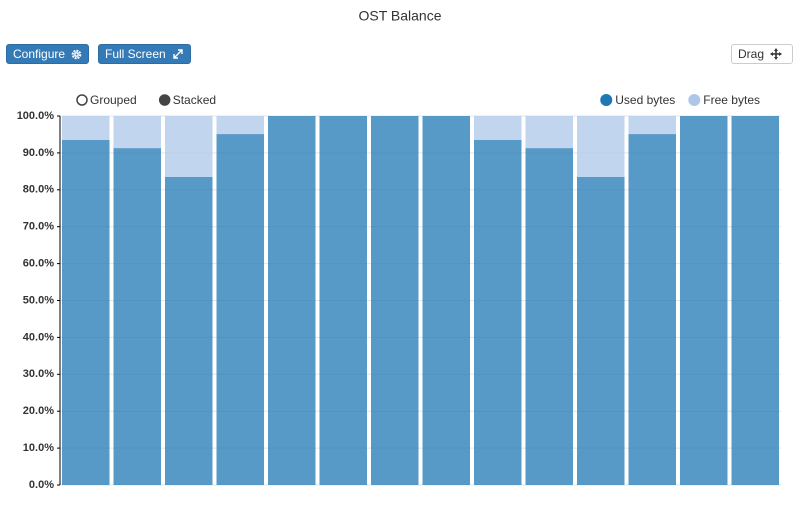 The height and width of the screenshot is (508, 807). What do you see at coordinates (731, 100) in the screenshot?
I see `legend-label: Free bytes` at bounding box center [731, 100].